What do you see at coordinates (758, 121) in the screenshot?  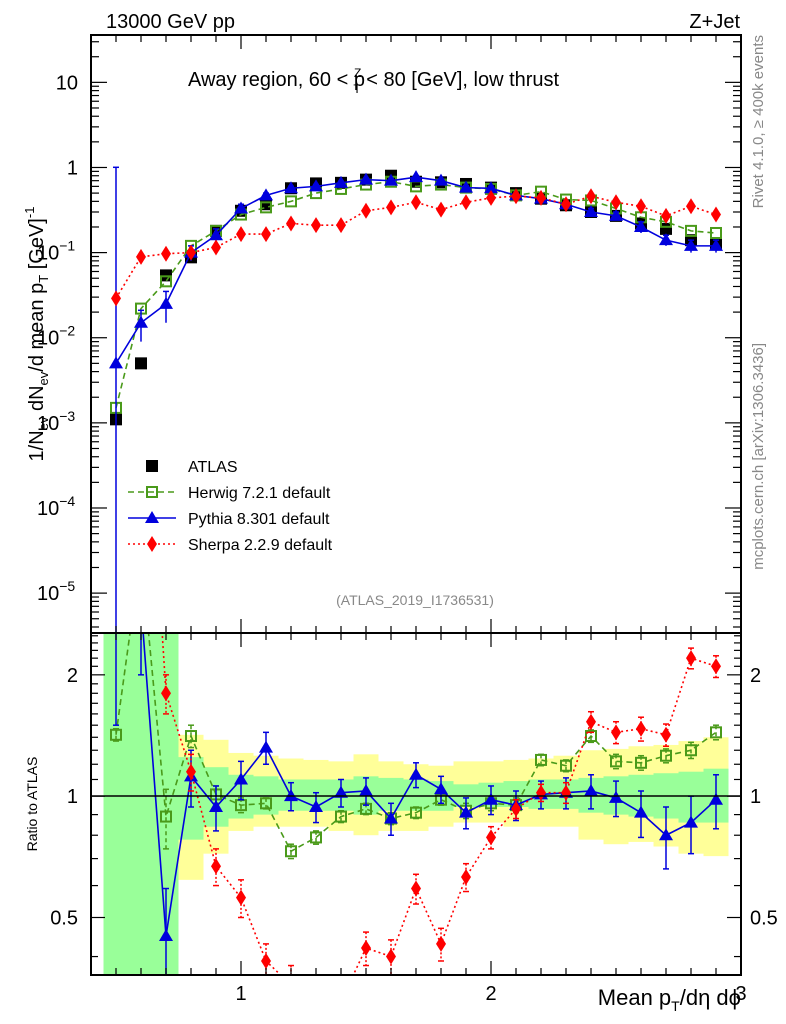 I see `rivet-version-label: Rivet 4.1.0, ≥ 400k events` at bounding box center [758, 121].